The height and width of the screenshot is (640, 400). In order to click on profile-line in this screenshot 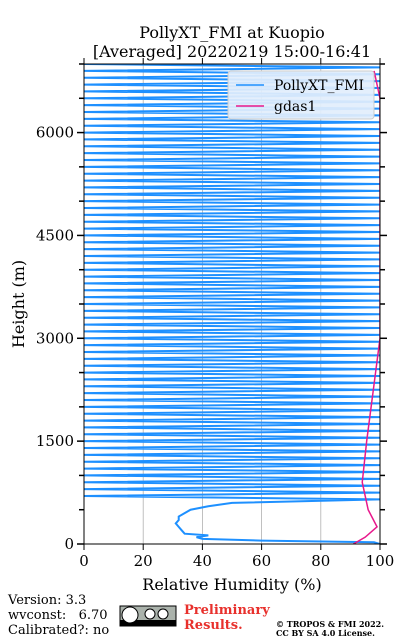, I will do `click(366, 307)`.